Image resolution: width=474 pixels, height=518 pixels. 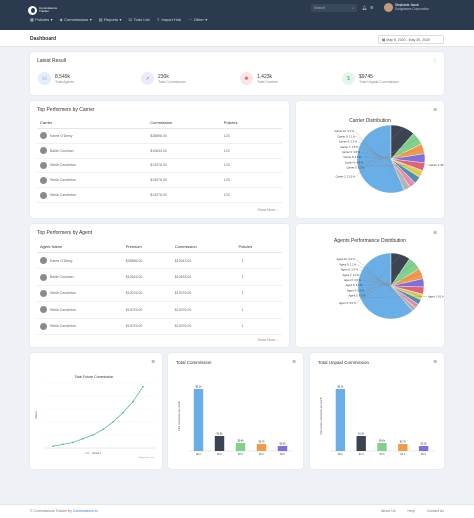 I want to click on nav-label: Commissions, so click(x=76, y=19).